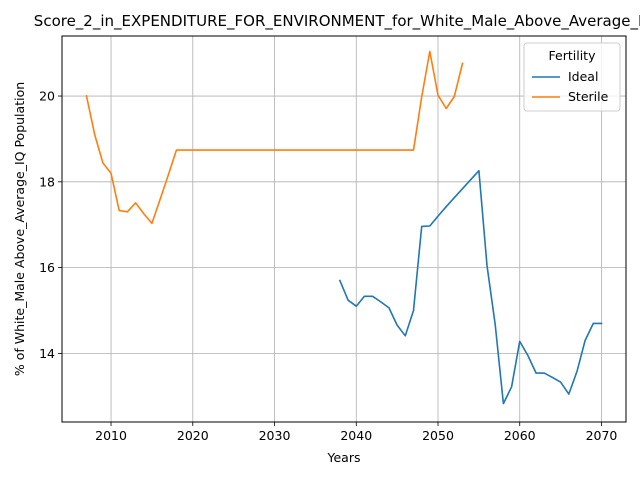 The height and width of the screenshot is (480, 640). What do you see at coordinates (588, 96) in the screenshot?
I see `legend-label-sterile: Sterile` at bounding box center [588, 96].